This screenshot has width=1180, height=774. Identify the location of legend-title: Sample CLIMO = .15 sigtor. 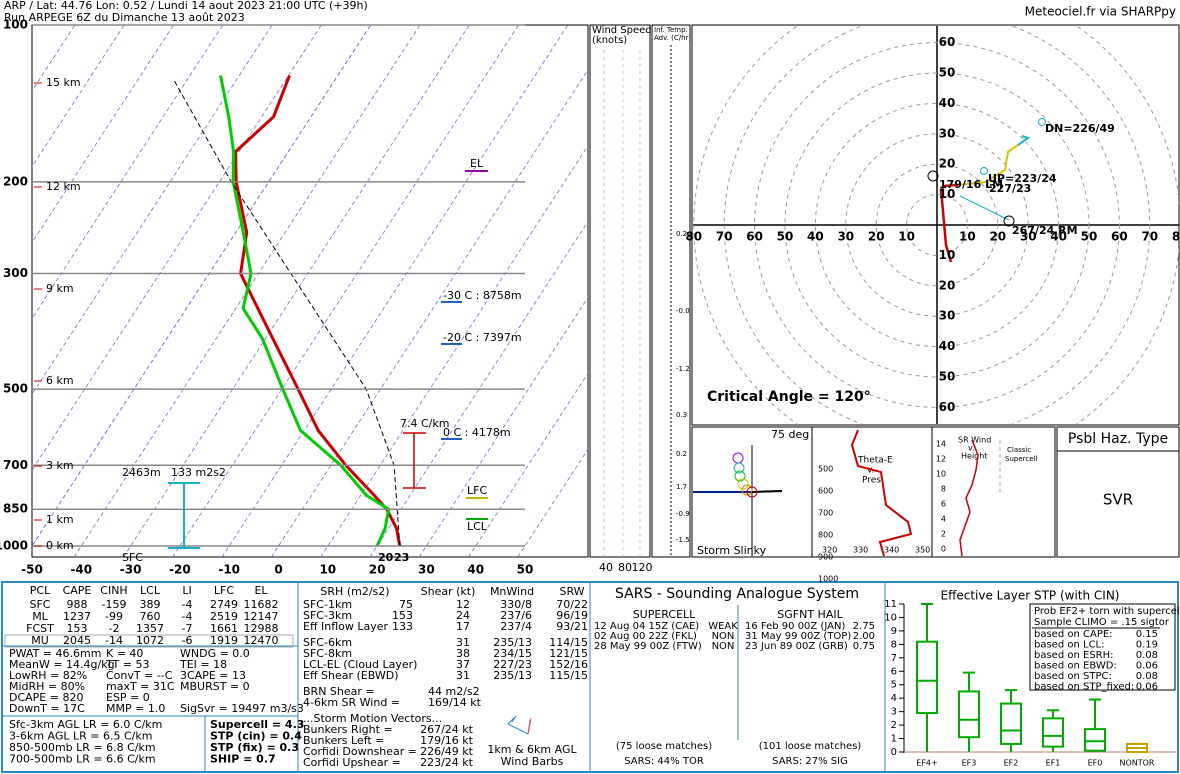
(1102, 622).